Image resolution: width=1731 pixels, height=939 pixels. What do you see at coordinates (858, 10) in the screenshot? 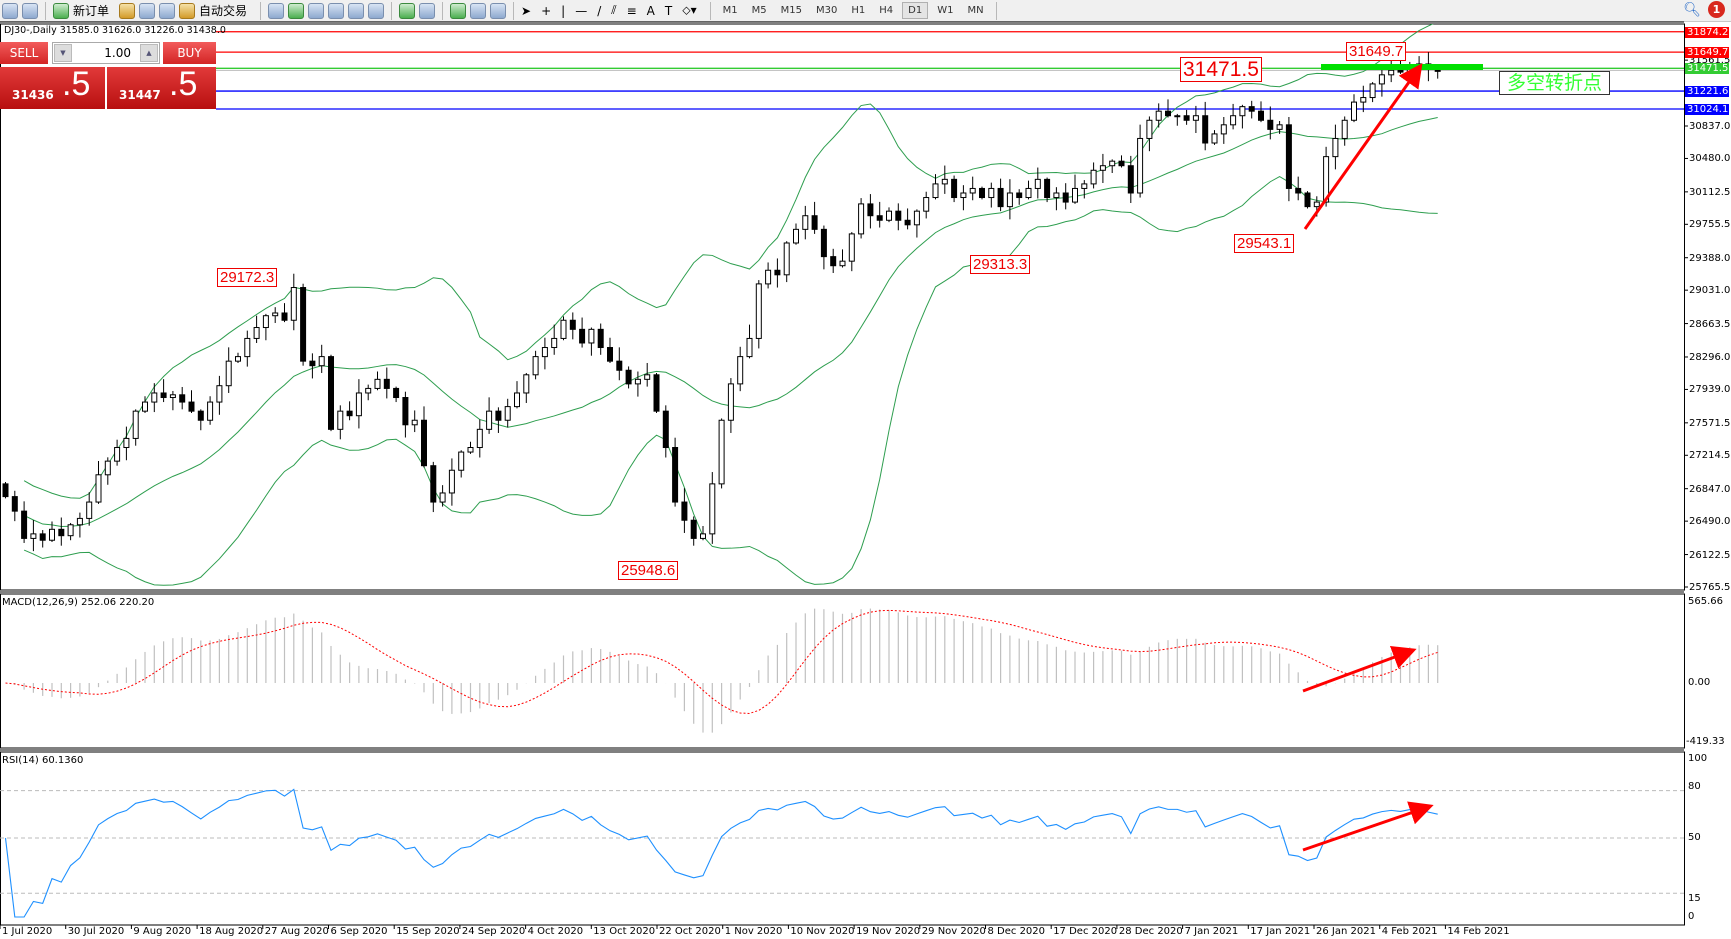
I see `timeframe-h1: H1` at bounding box center [858, 10].